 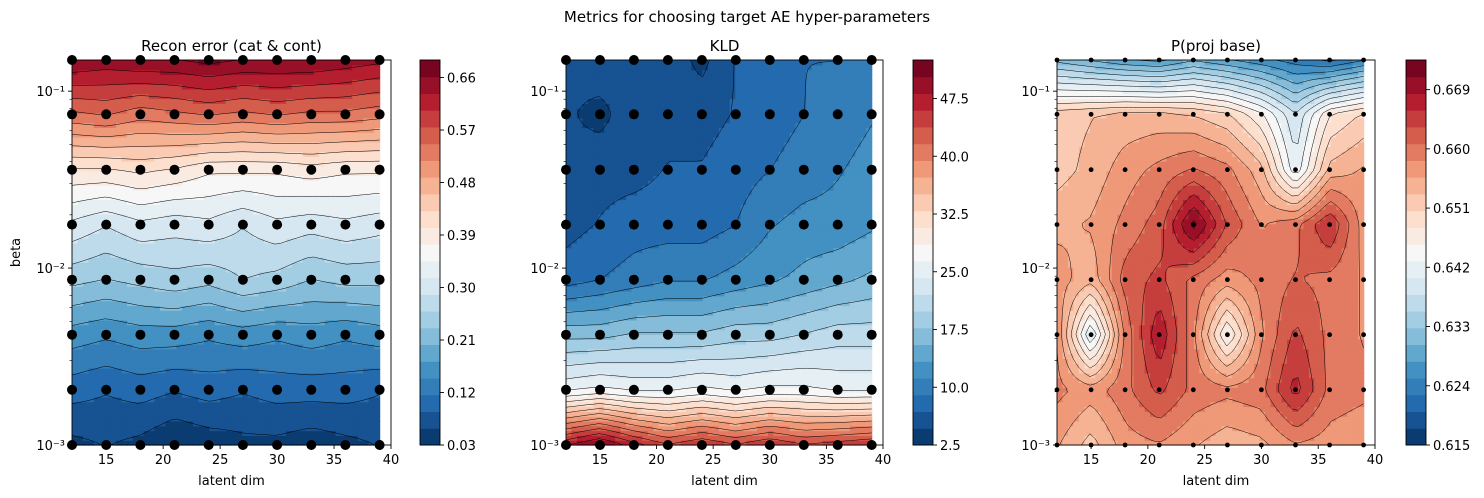 I want to click on contour-line, so click(x=225, y=398).